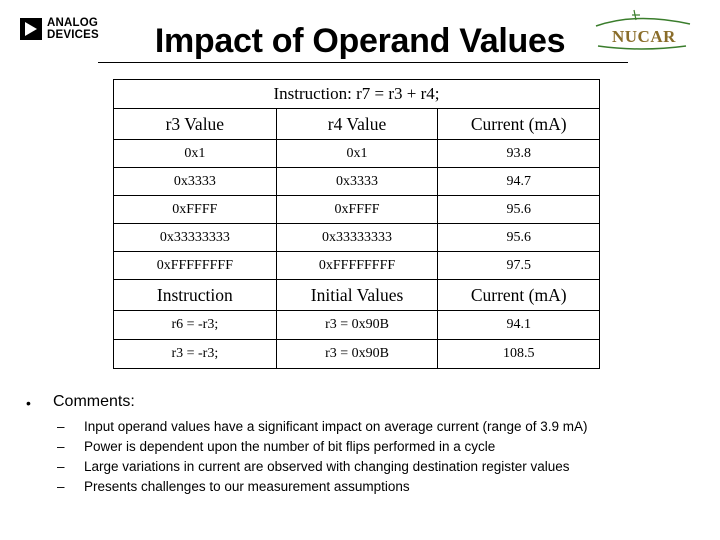 Image resolution: width=720 pixels, height=540 pixels. I want to click on table-cell: 94.1, so click(518, 325).